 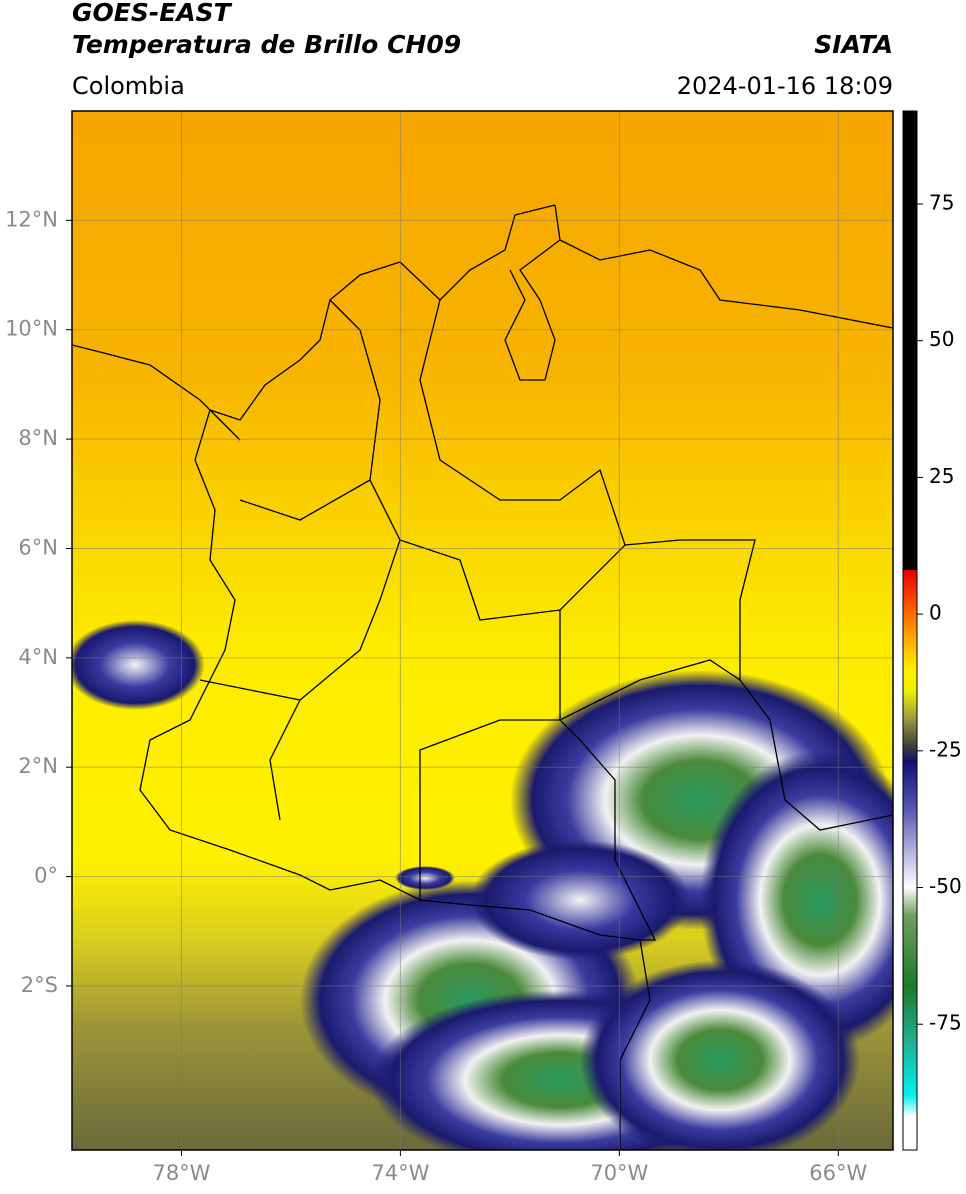 I want to click on colorbar-tick-label: 0, so click(x=935, y=613).